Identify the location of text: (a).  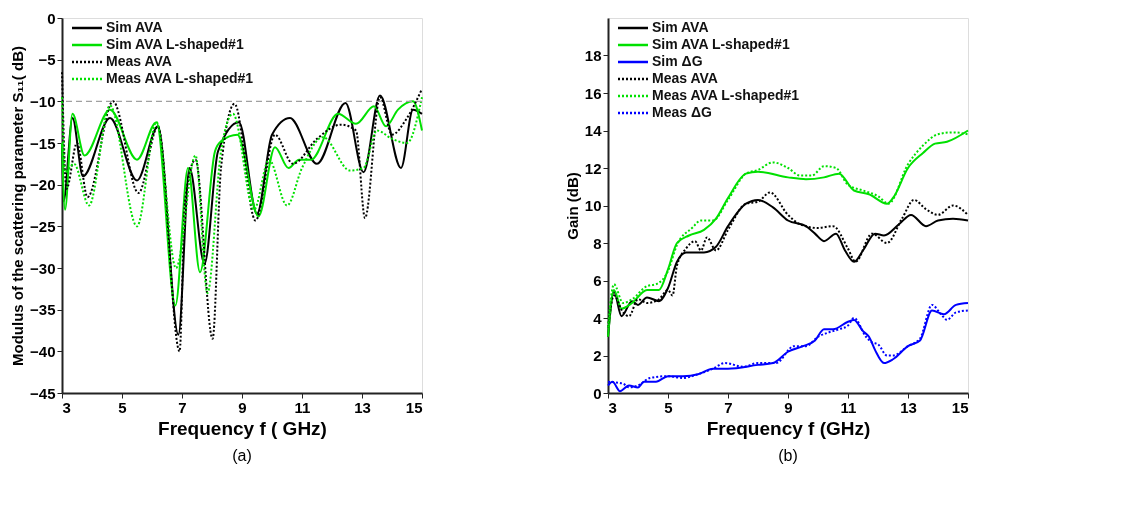
(242, 455).